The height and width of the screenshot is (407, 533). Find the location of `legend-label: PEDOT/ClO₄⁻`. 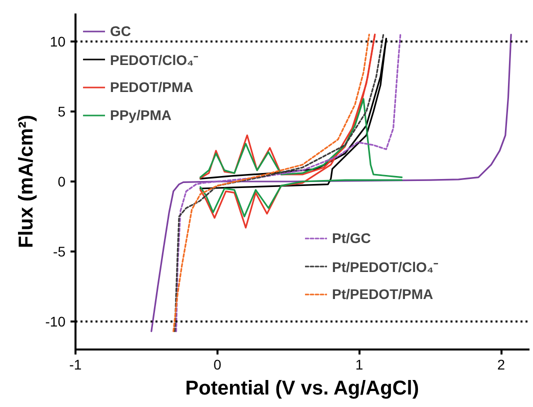

legend-label: PEDOT/ClO₄⁻ is located at coordinates (154, 59).